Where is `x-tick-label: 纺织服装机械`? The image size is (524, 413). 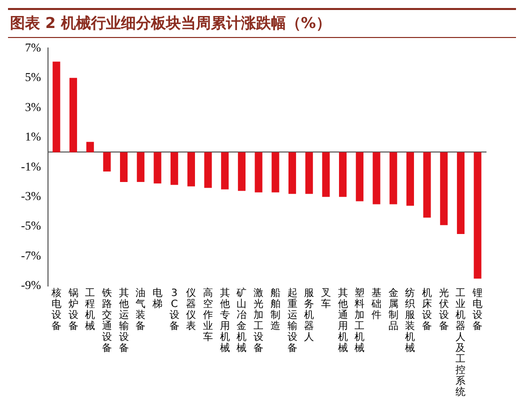 x-tick-label: 纺织服装机械 is located at coordinates (410, 320).